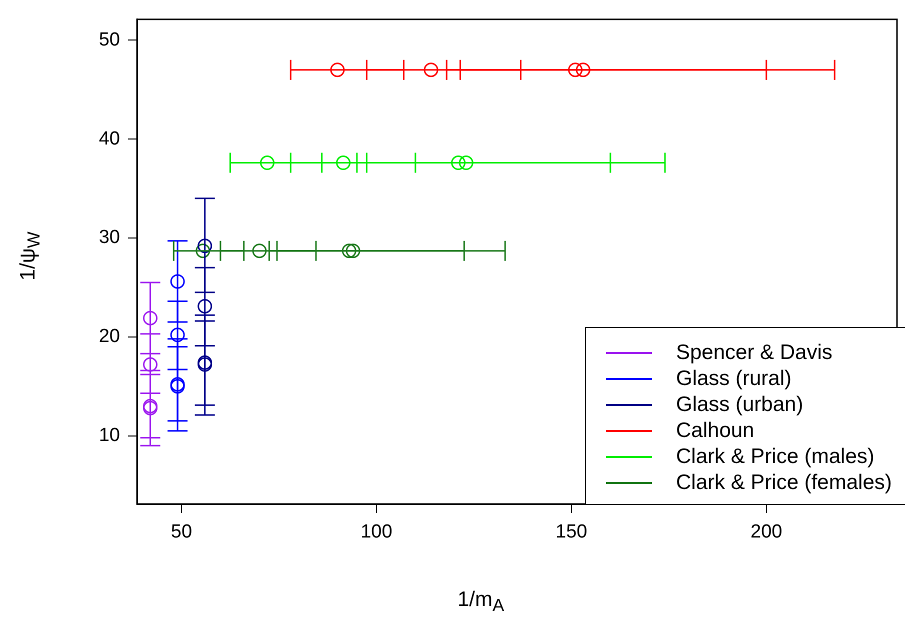 Image resolution: width=905 pixels, height=623 pixels. Describe the element at coordinates (715, 431) in the screenshot. I see `legend-label: Calhoun` at that location.